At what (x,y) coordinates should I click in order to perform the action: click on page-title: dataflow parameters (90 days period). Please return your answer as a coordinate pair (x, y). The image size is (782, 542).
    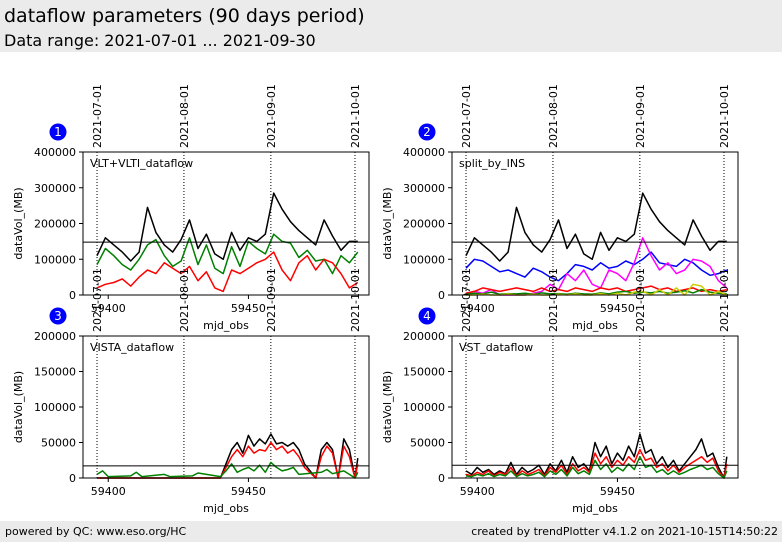
    Looking at the image, I should click on (184, 16).